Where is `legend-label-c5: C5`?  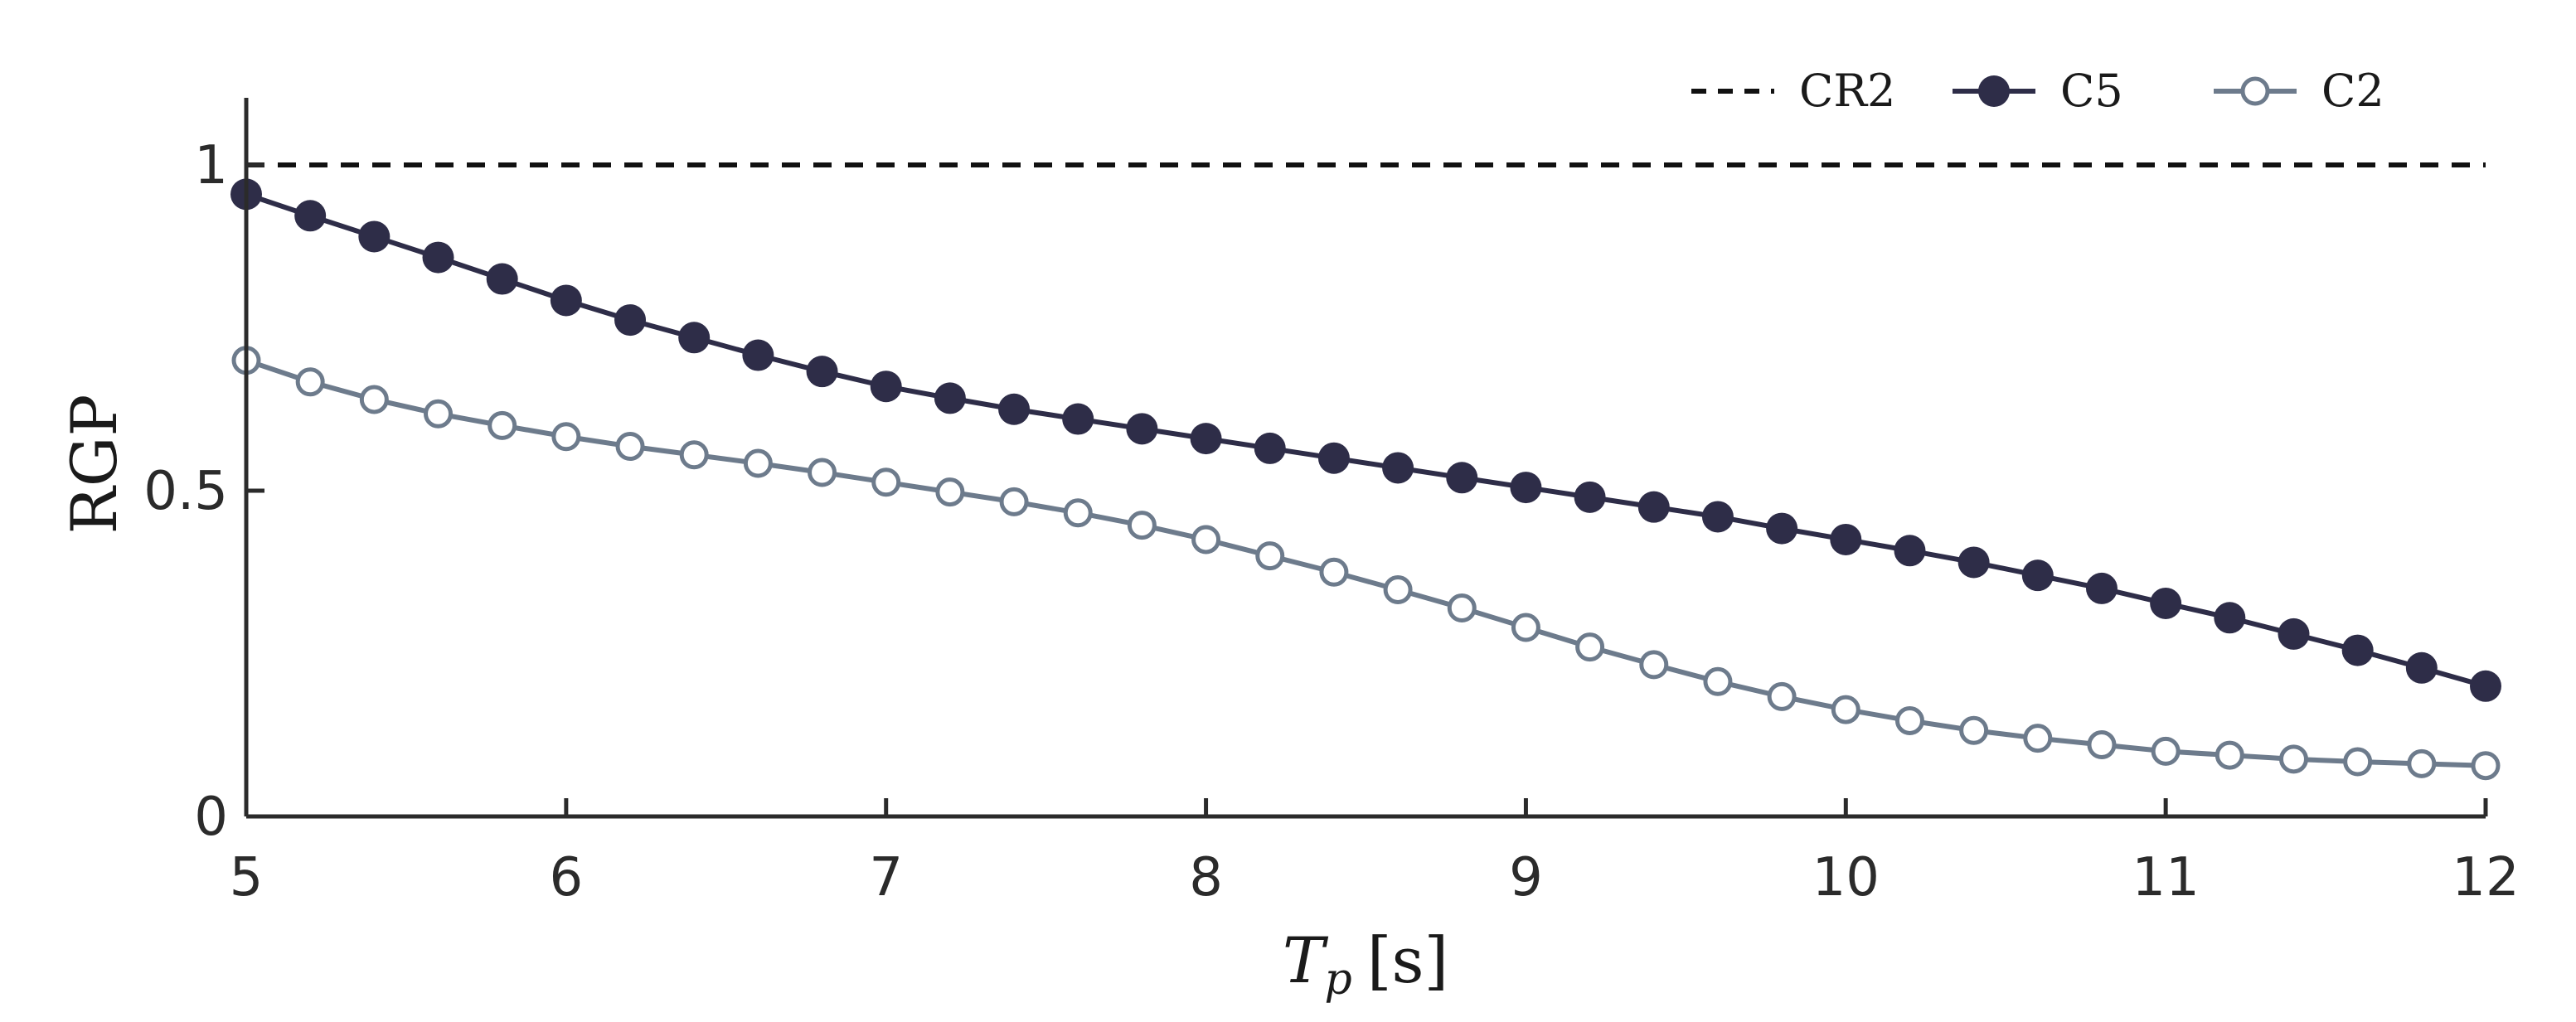
legend-label-c5: C5 is located at coordinates (2091, 91).